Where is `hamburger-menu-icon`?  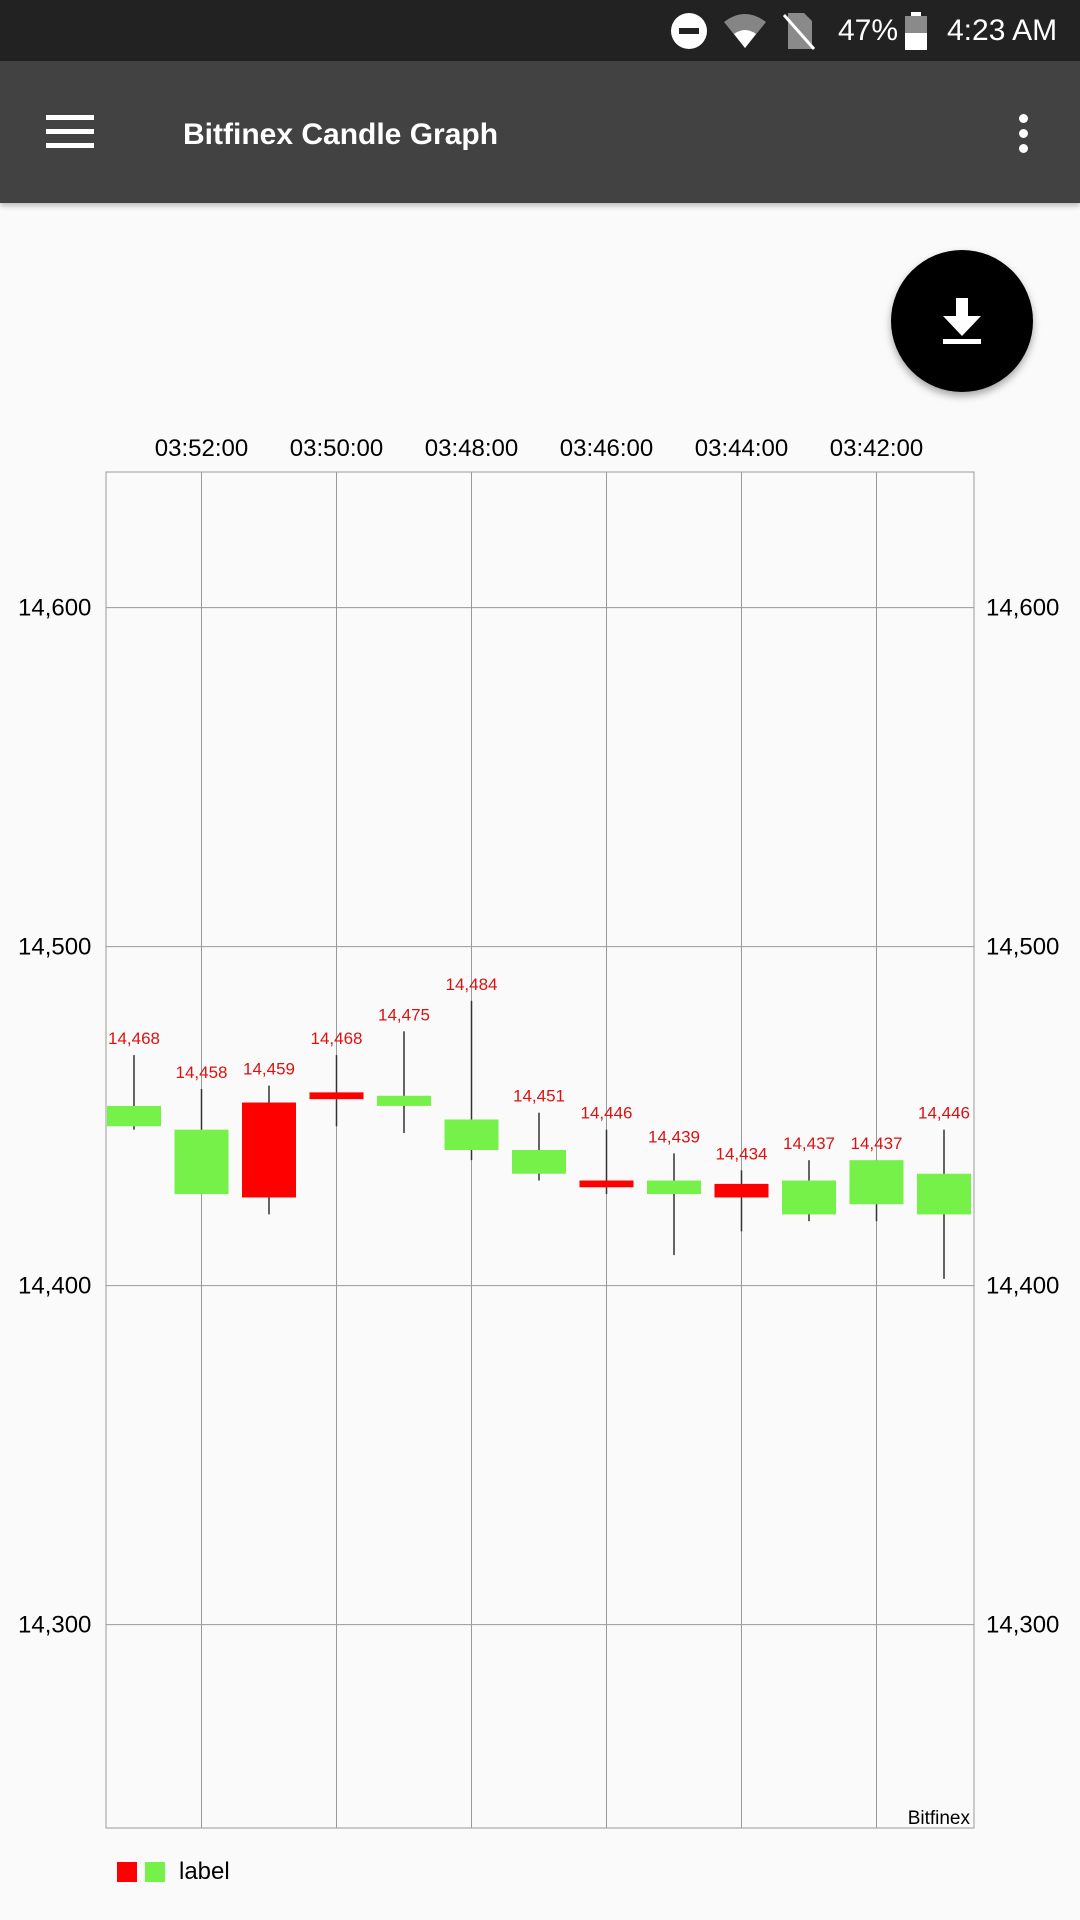 hamburger-menu-icon is located at coordinates (71, 133).